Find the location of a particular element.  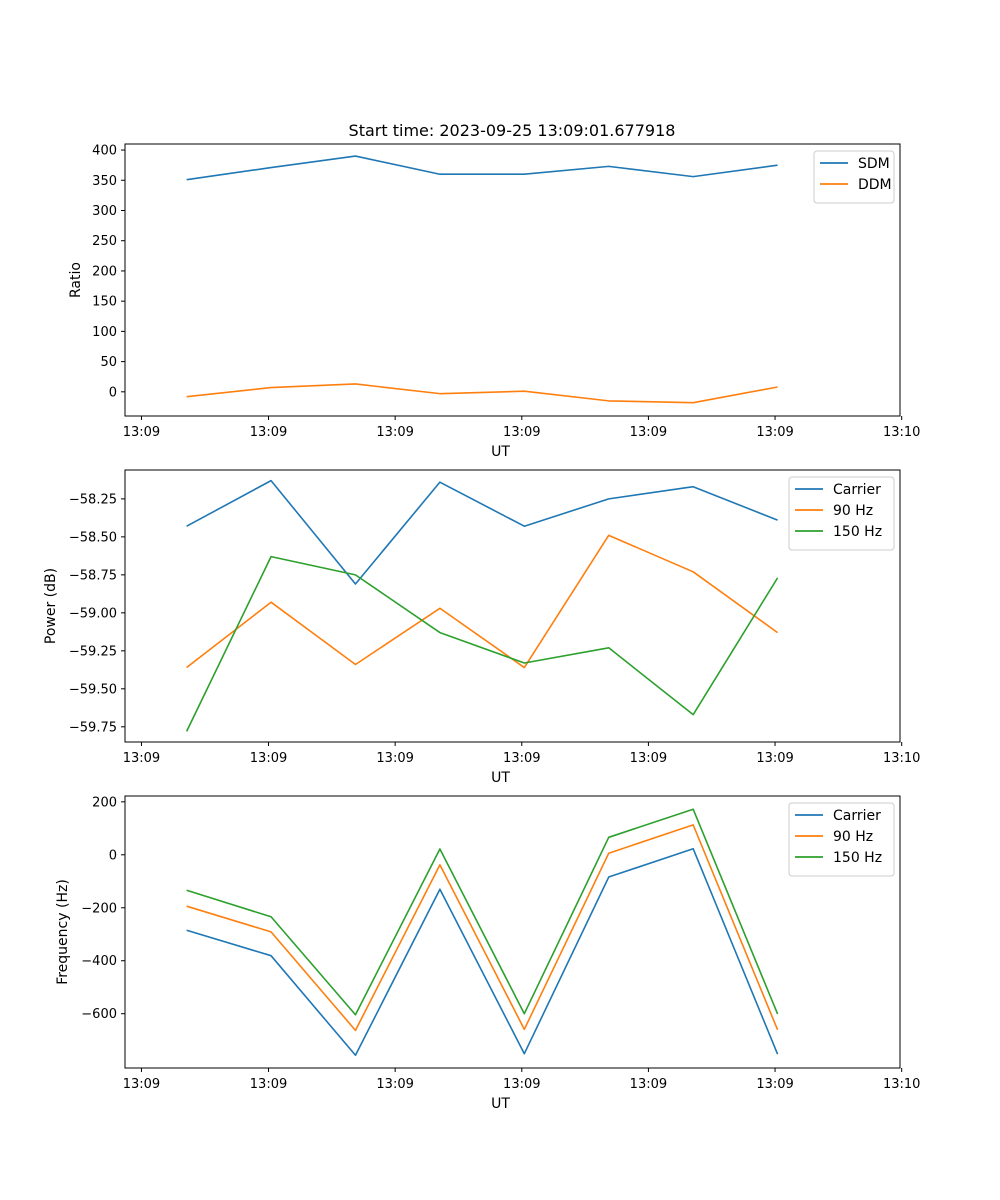

y-axis-label: Frequency (Hz) is located at coordinates (63, 932).